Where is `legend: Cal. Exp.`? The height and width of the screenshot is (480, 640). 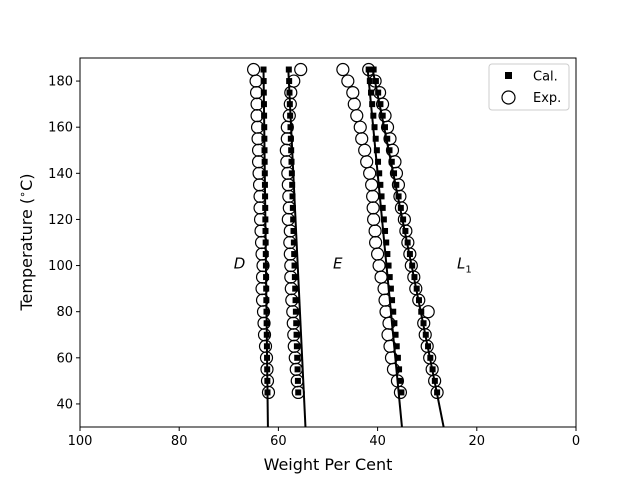 legend: Cal. Exp. is located at coordinates (529, 87).